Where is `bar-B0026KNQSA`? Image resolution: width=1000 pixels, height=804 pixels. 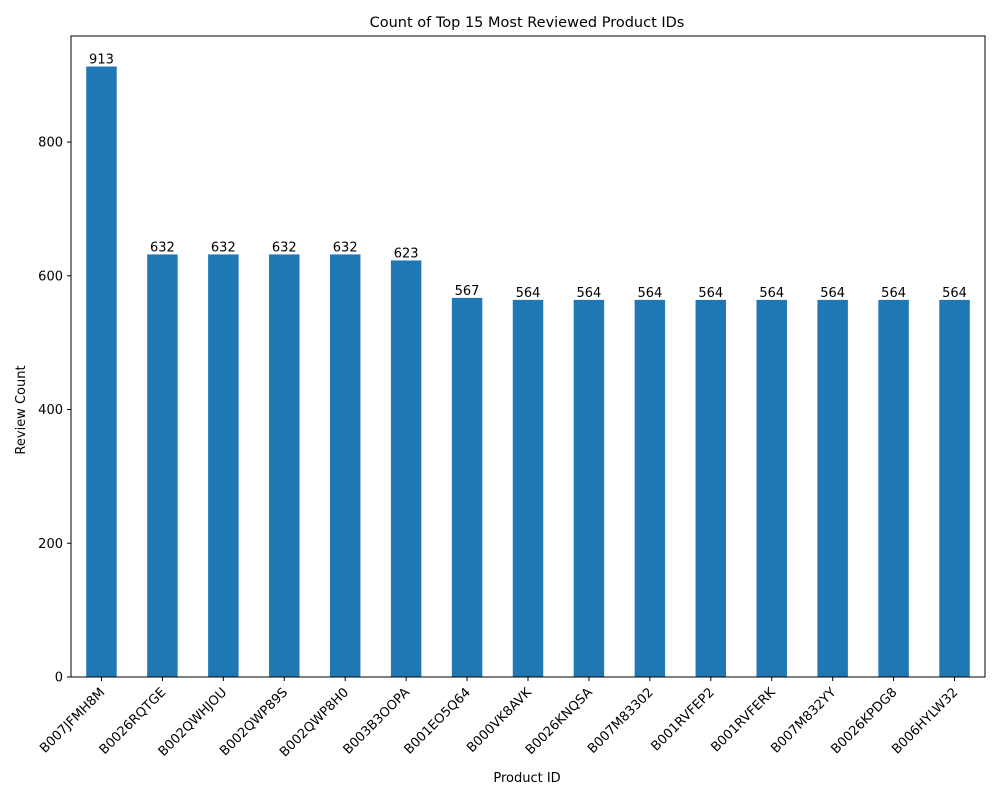 bar-B0026KNQSA is located at coordinates (589, 488).